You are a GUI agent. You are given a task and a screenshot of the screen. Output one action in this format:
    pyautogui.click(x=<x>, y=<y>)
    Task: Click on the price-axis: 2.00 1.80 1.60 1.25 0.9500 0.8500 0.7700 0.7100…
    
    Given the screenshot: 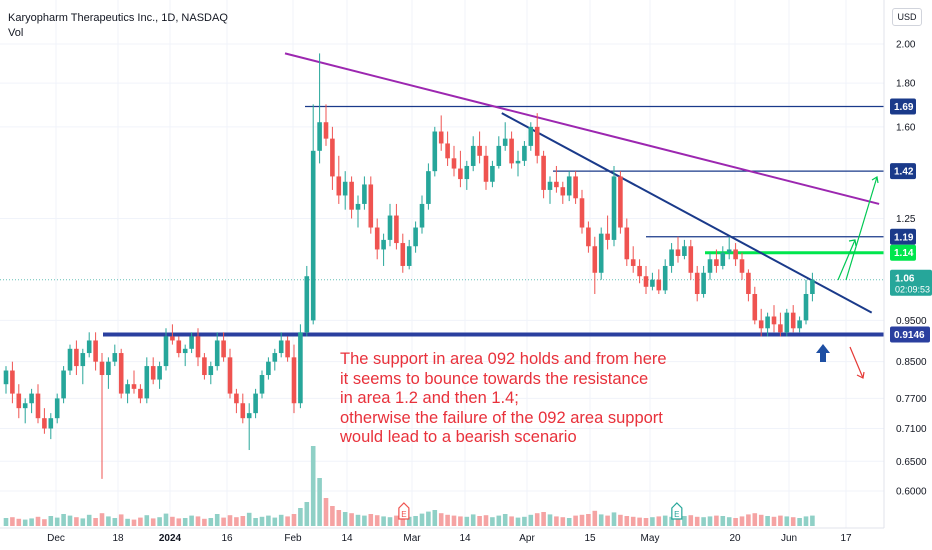 What is the action you would take?
    pyautogui.click(x=911, y=269)
    